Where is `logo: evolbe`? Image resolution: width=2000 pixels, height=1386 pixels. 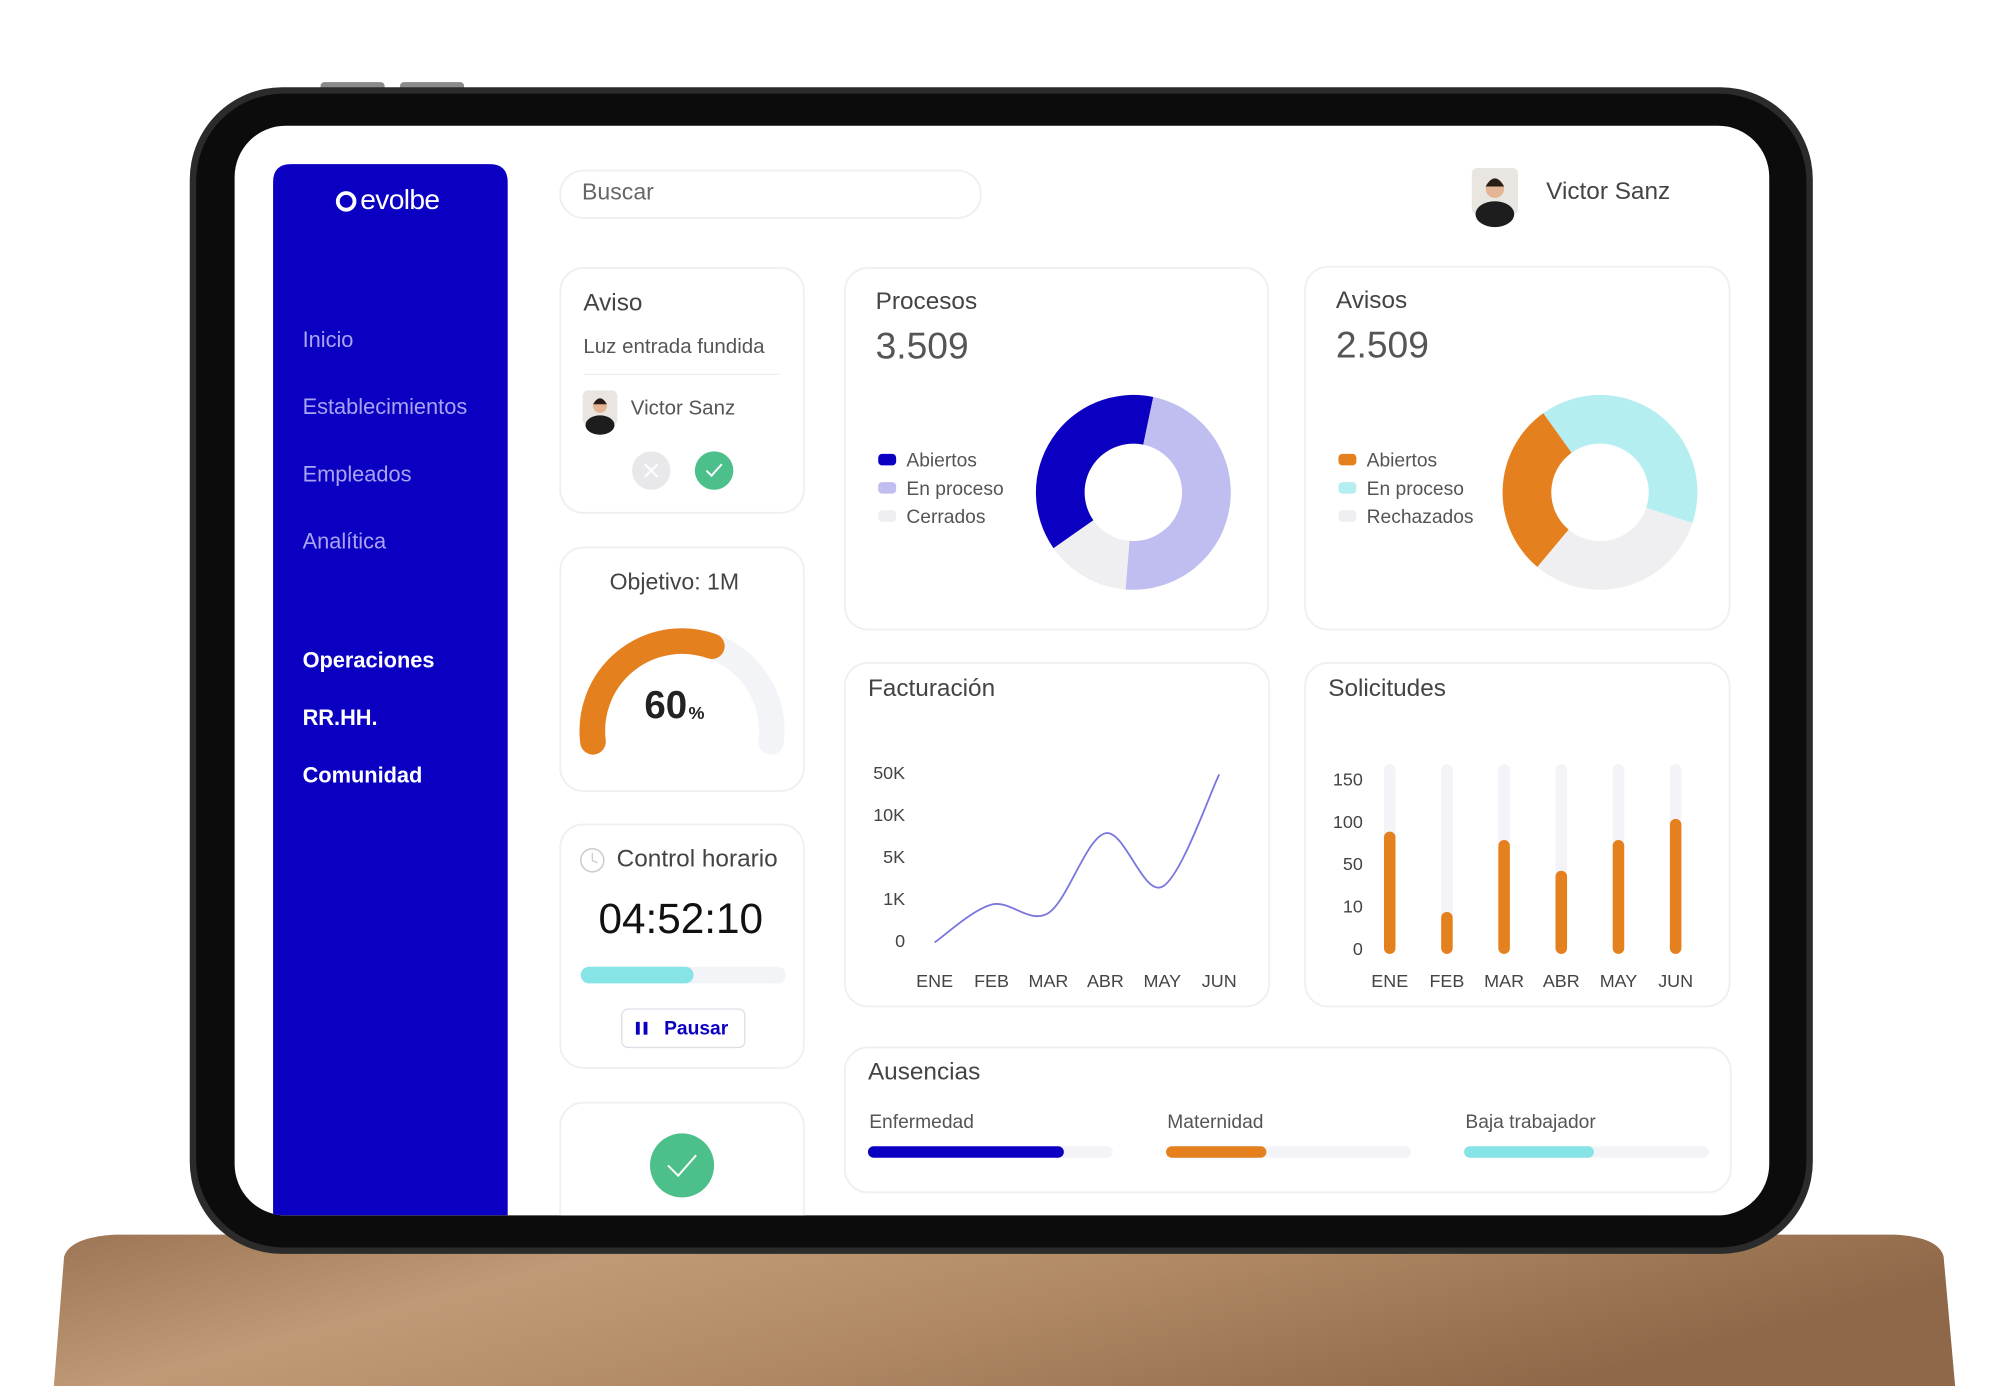 logo: evolbe is located at coordinates (399, 199).